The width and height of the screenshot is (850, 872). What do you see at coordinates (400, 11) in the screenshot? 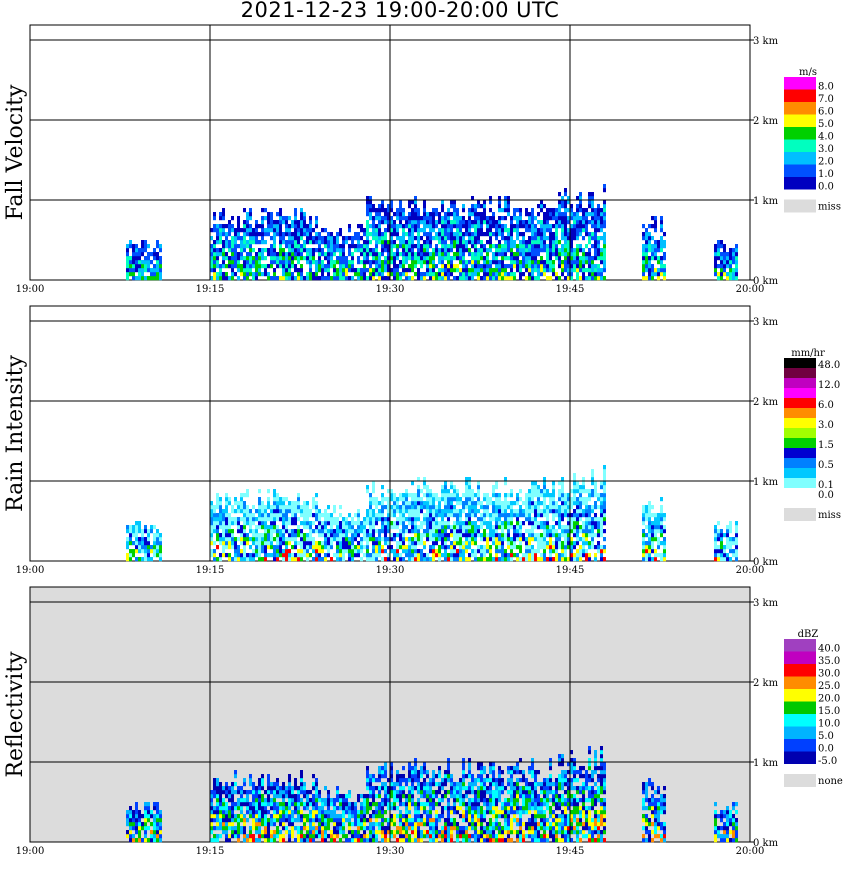
I see `chart-title: 2021-12-23 19:00-20:00 UTC` at bounding box center [400, 11].